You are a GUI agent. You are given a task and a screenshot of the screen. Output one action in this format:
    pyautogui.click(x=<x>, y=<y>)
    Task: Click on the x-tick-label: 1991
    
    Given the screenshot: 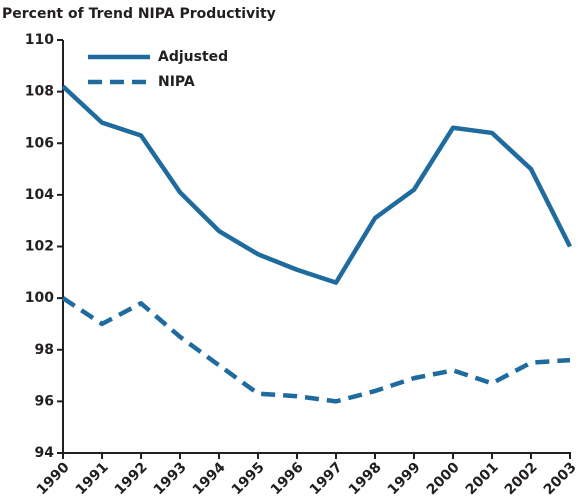 What is the action you would take?
    pyautogui.click(x=92, y=478)
    